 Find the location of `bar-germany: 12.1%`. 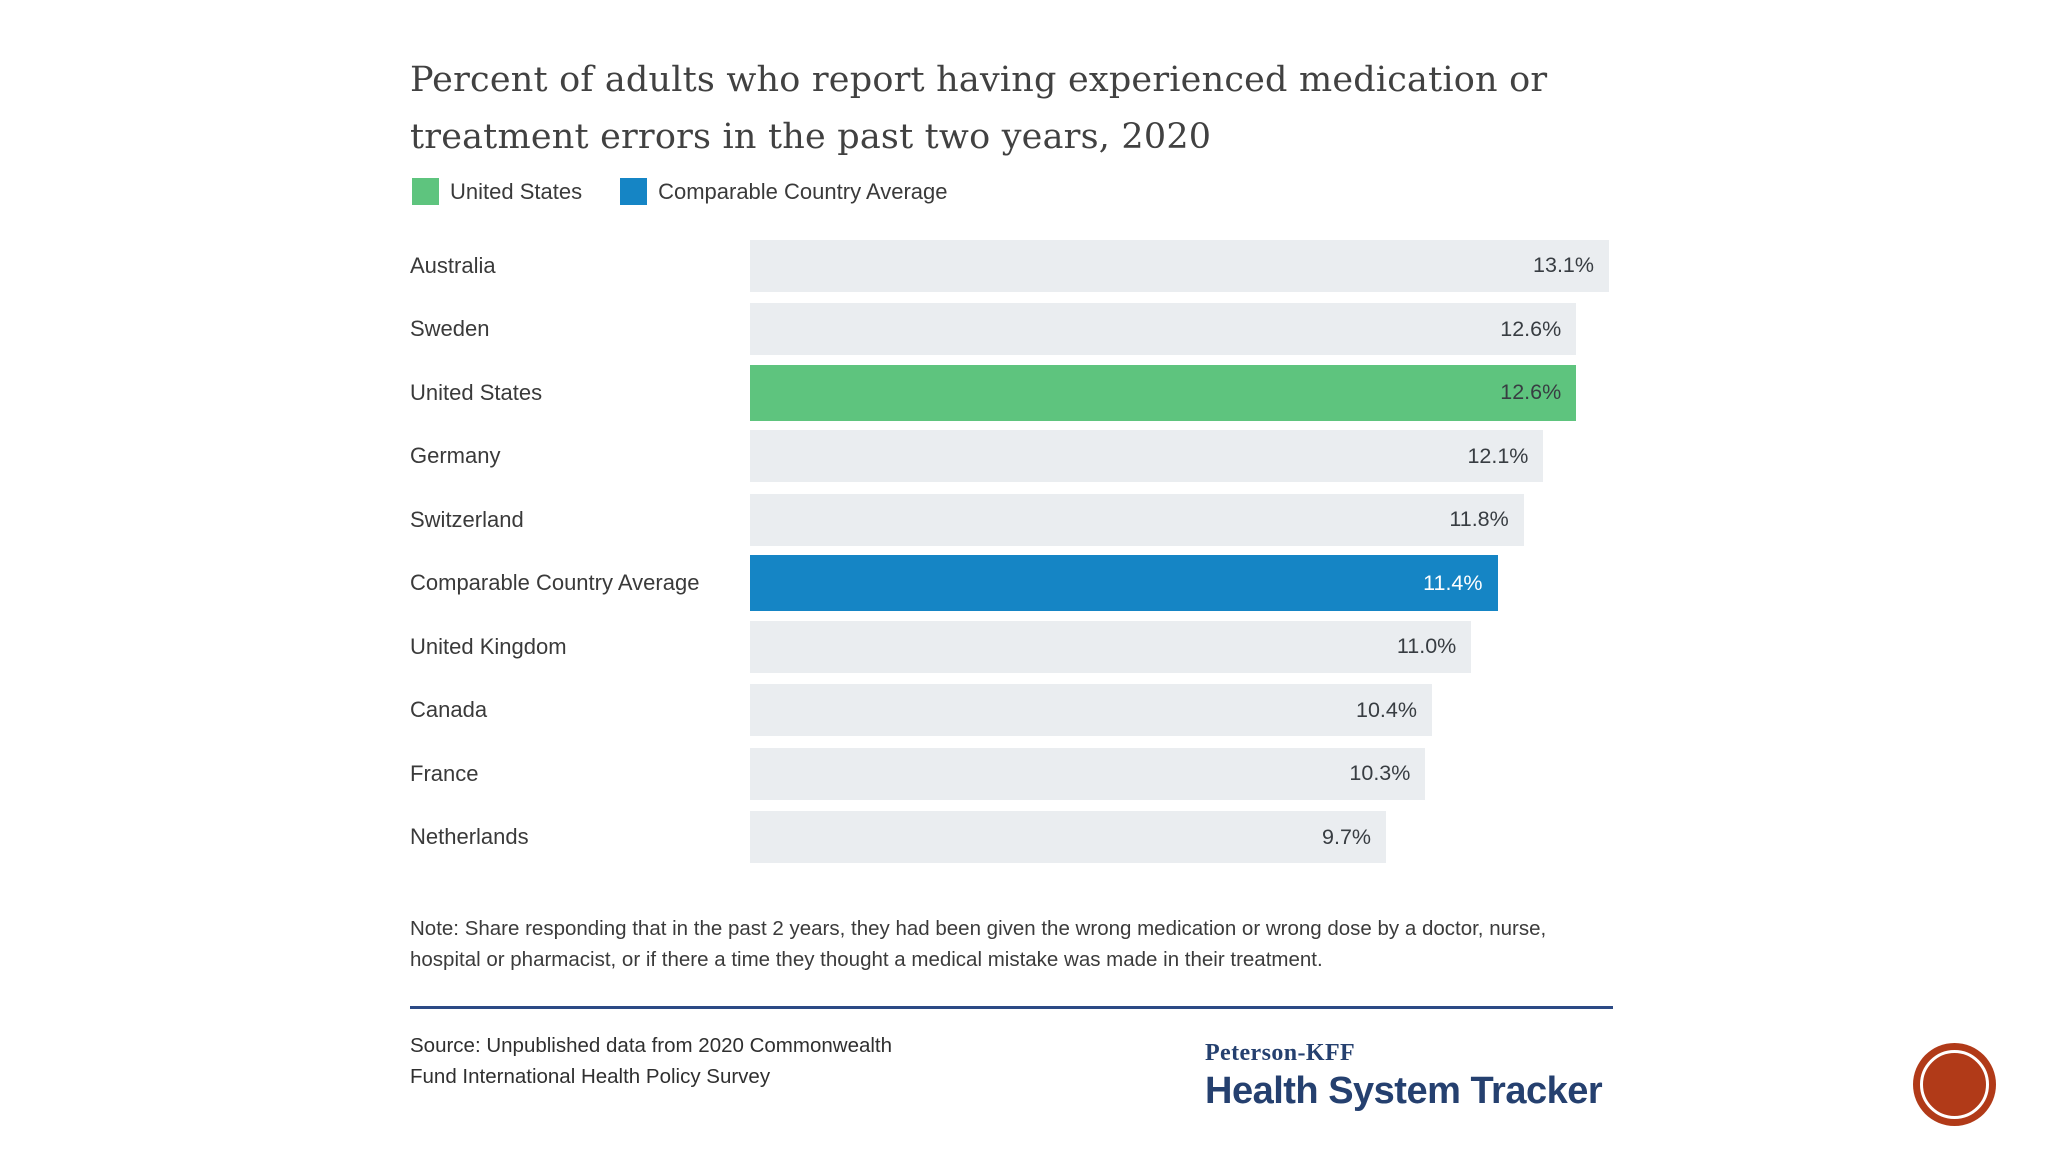

bar-germany: 12.1% is located at coordinates (1147, 456).